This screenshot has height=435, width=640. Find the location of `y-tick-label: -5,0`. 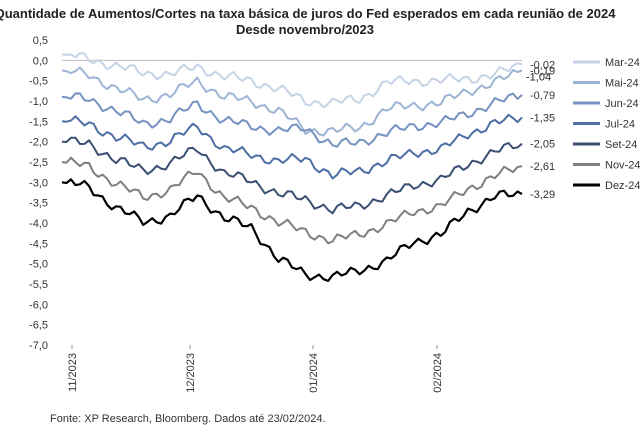

y-tick-label: -5,0 is located at coordinates (38, 265).